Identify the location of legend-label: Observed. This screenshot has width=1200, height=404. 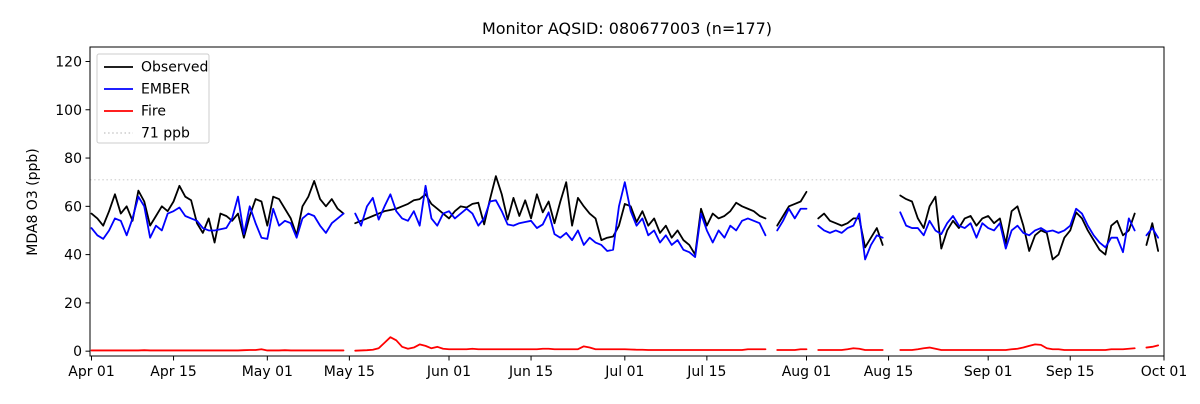
(174, 68).